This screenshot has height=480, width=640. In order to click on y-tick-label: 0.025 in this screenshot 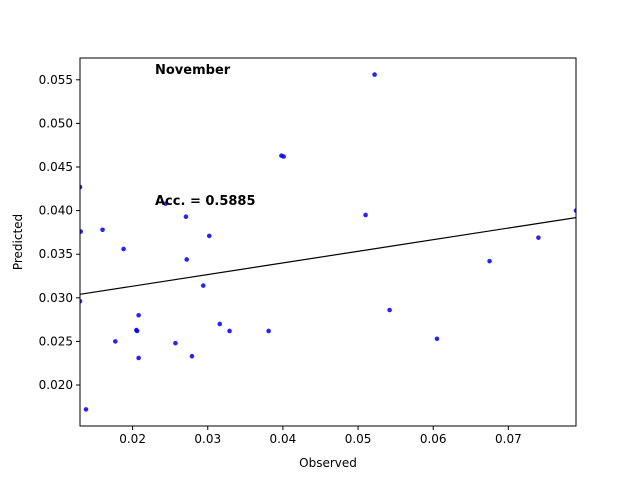, I will do `click(56, 341)`.